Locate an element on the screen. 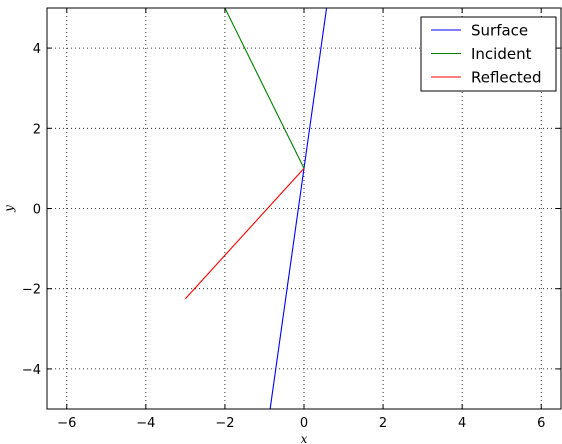 The height and width of the screenshot is (444, 562). legend: Surface Incident Reflected is located at coordinates (488, 54).